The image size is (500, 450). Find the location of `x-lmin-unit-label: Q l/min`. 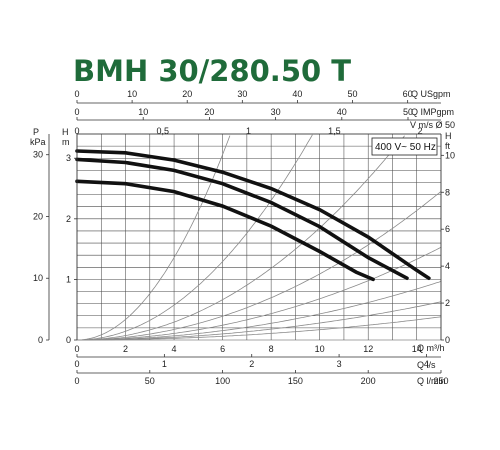

x-lmin-unit-label: Q l/min is located at coordinates (431, 381).